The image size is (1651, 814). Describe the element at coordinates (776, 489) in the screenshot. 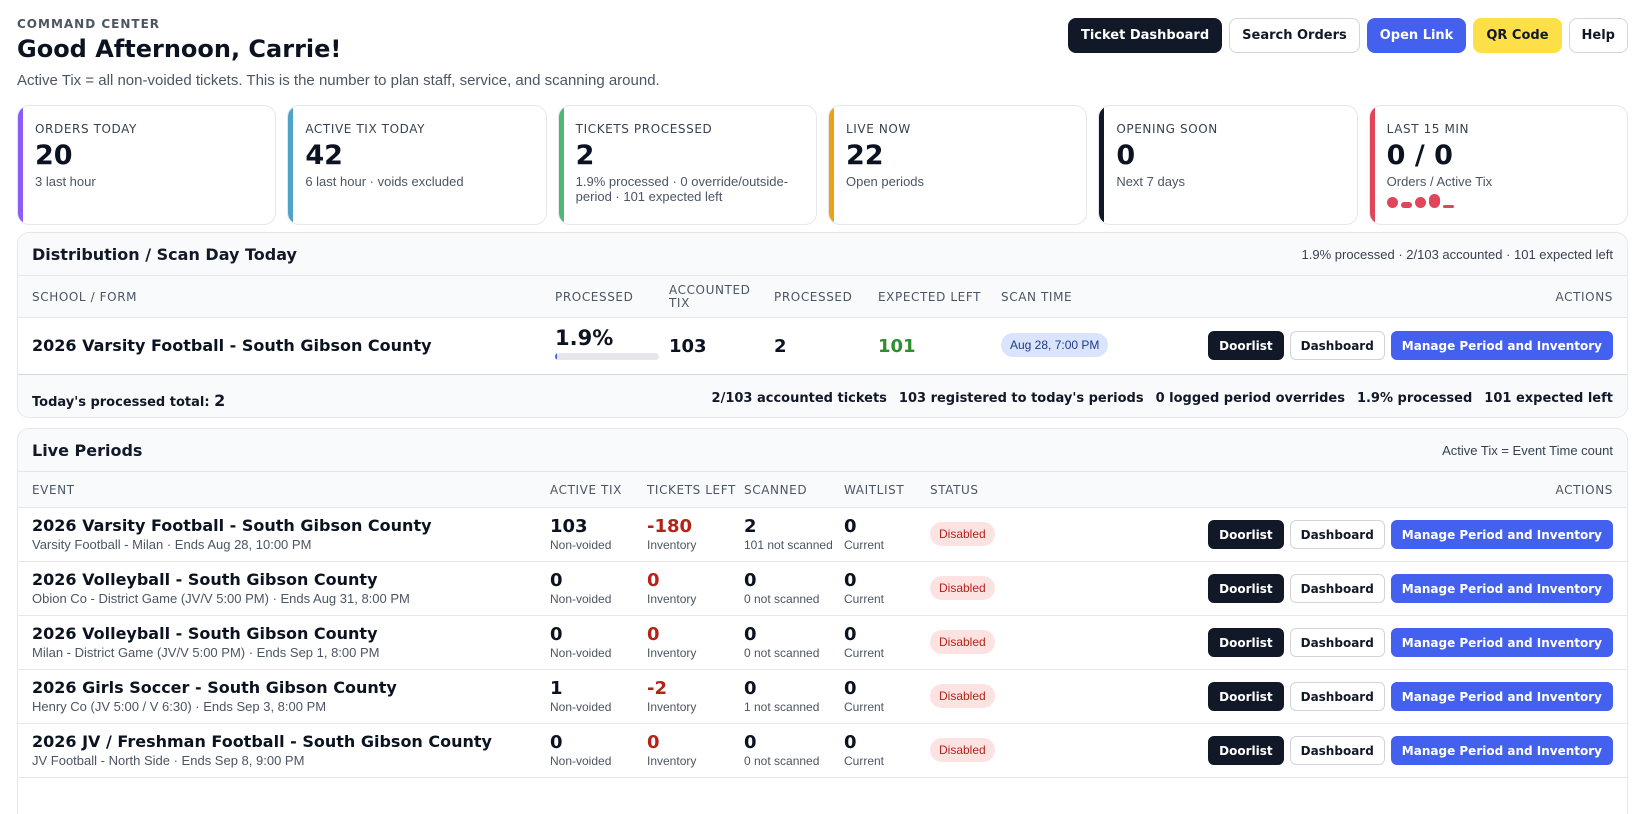

I see `col-scanned: SCANNED` at that location.